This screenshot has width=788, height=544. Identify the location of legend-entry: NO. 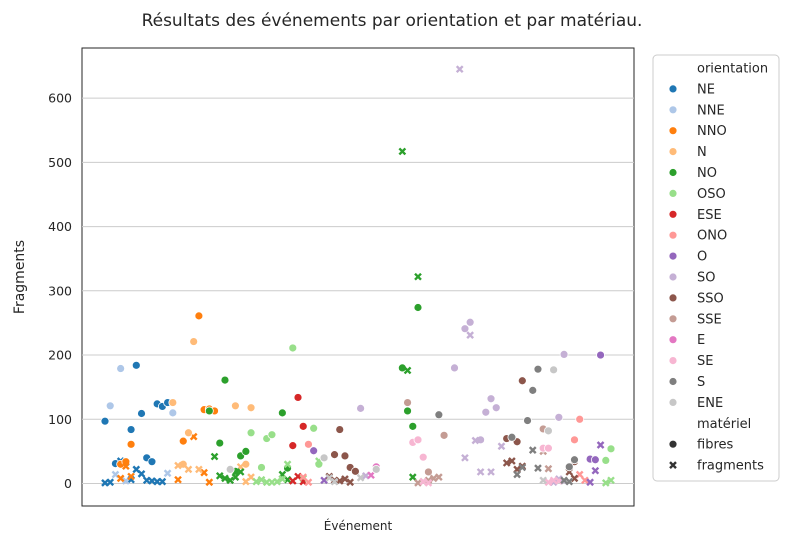
(707, 173).